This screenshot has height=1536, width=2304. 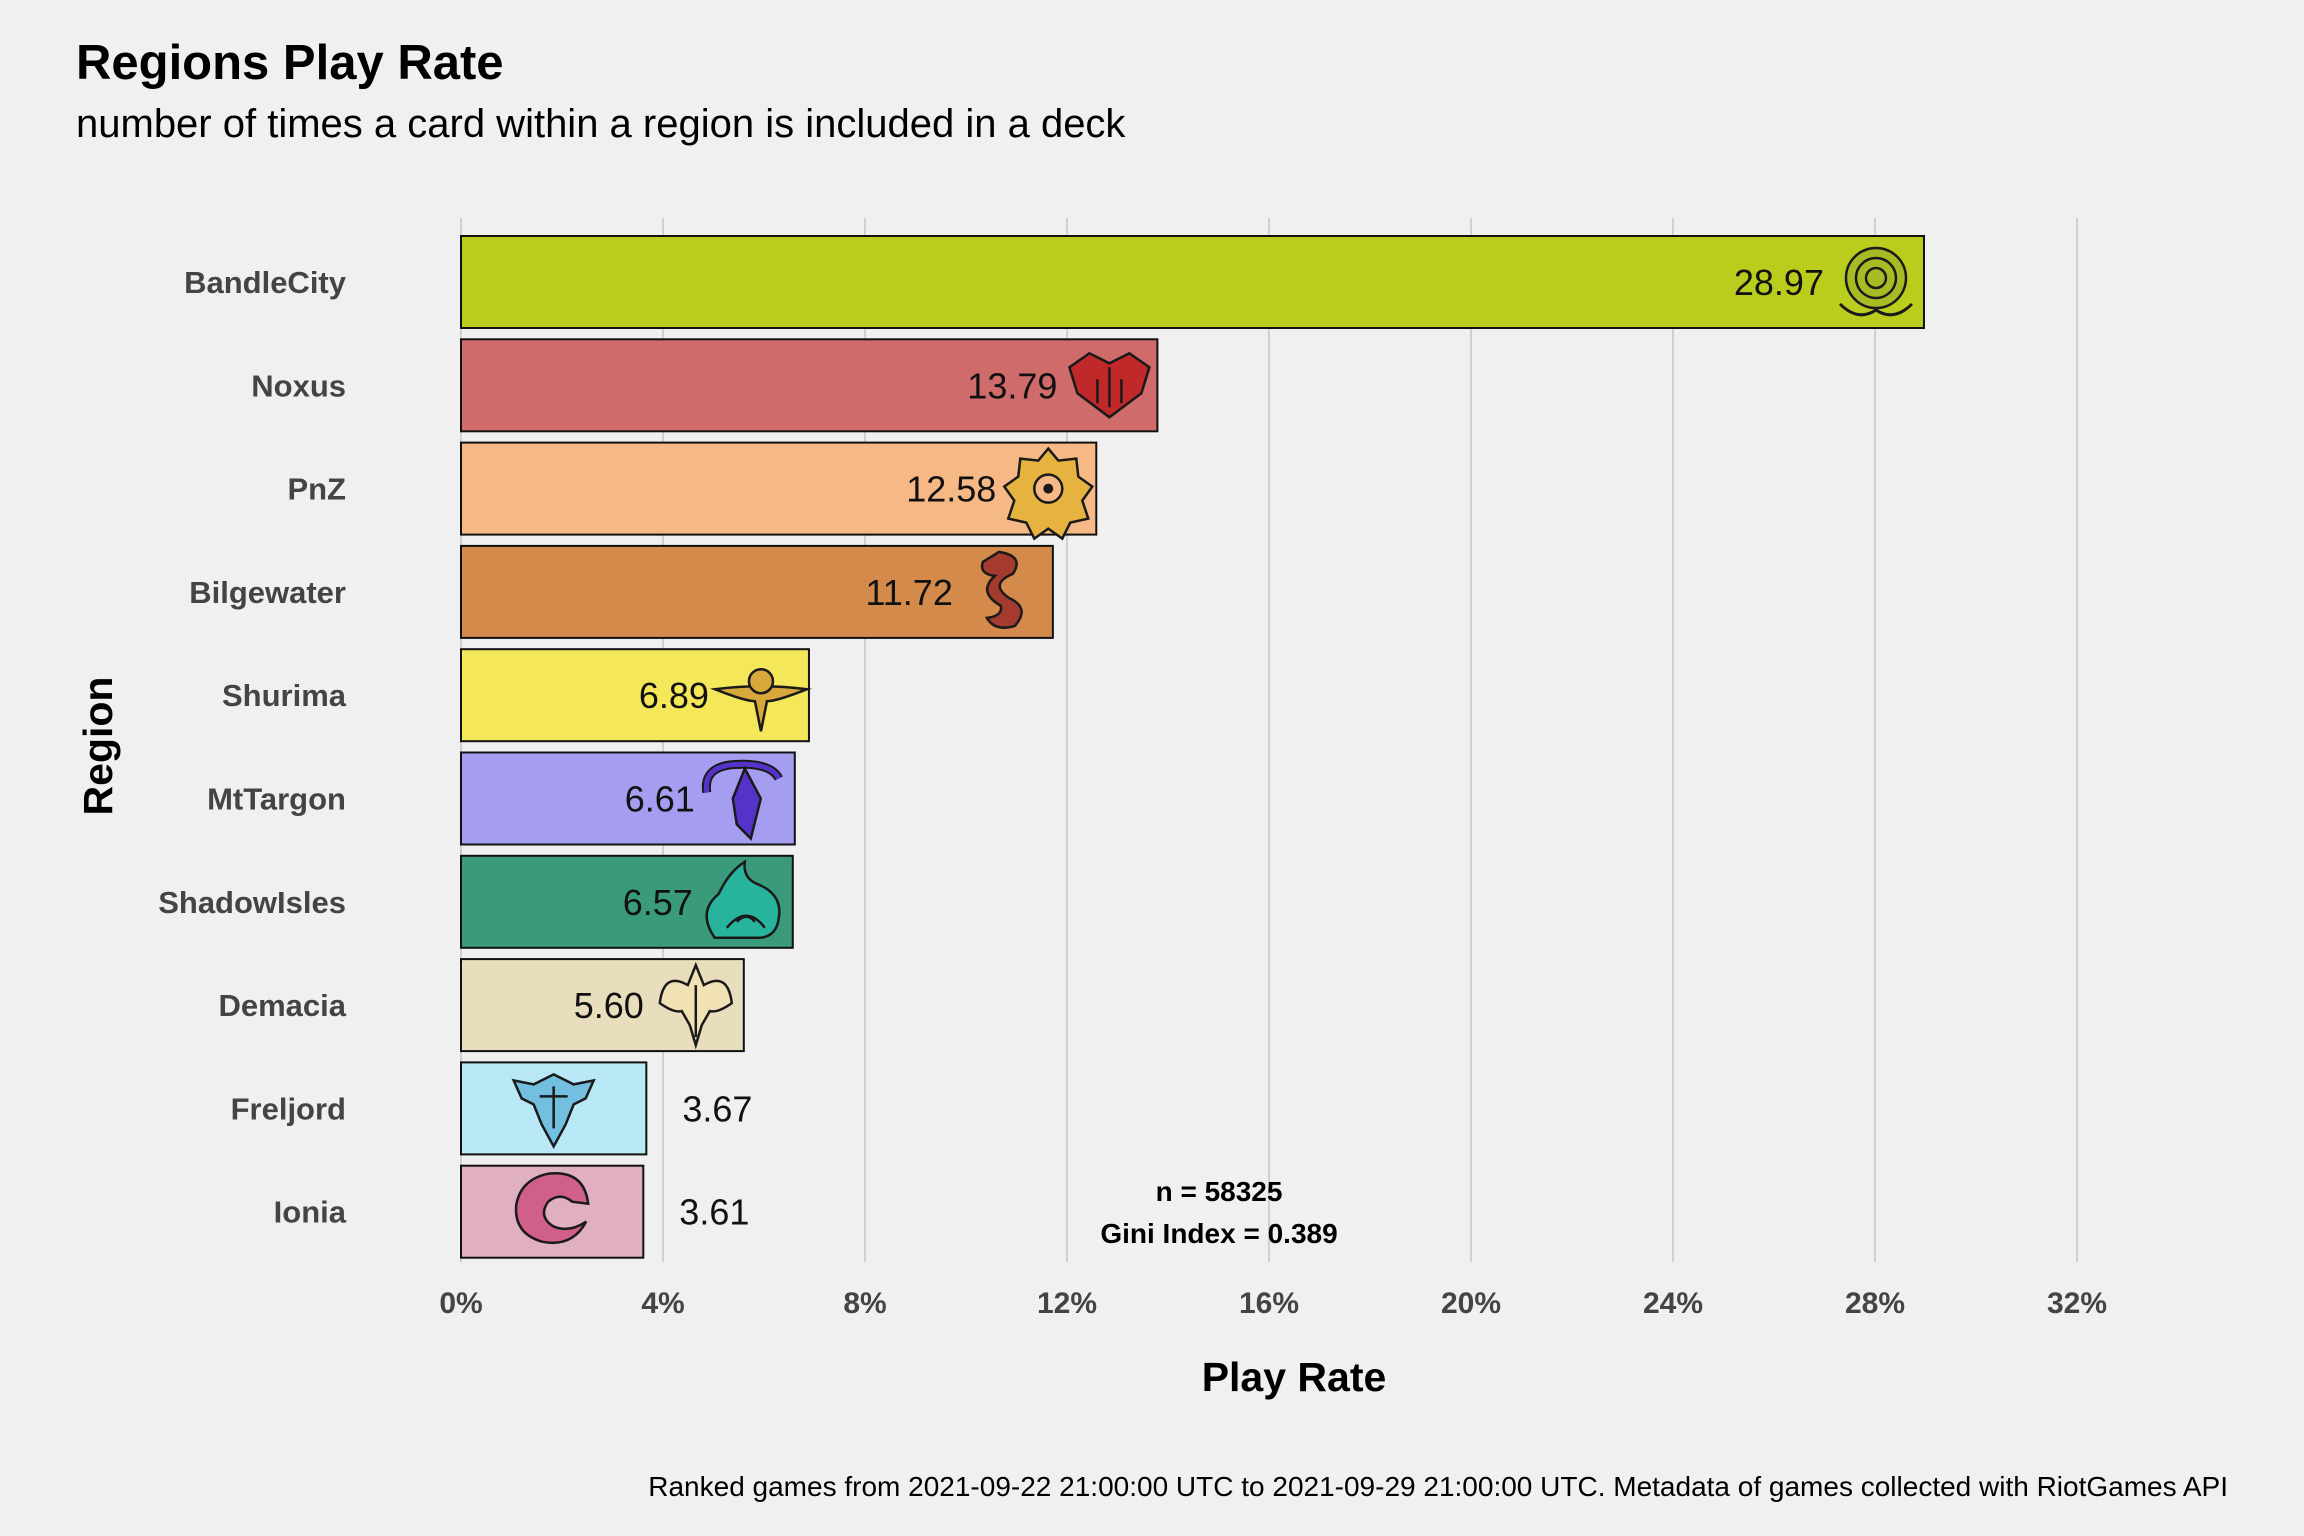 I want to click on bilgewater-icon, so click(x=1001, y=589).